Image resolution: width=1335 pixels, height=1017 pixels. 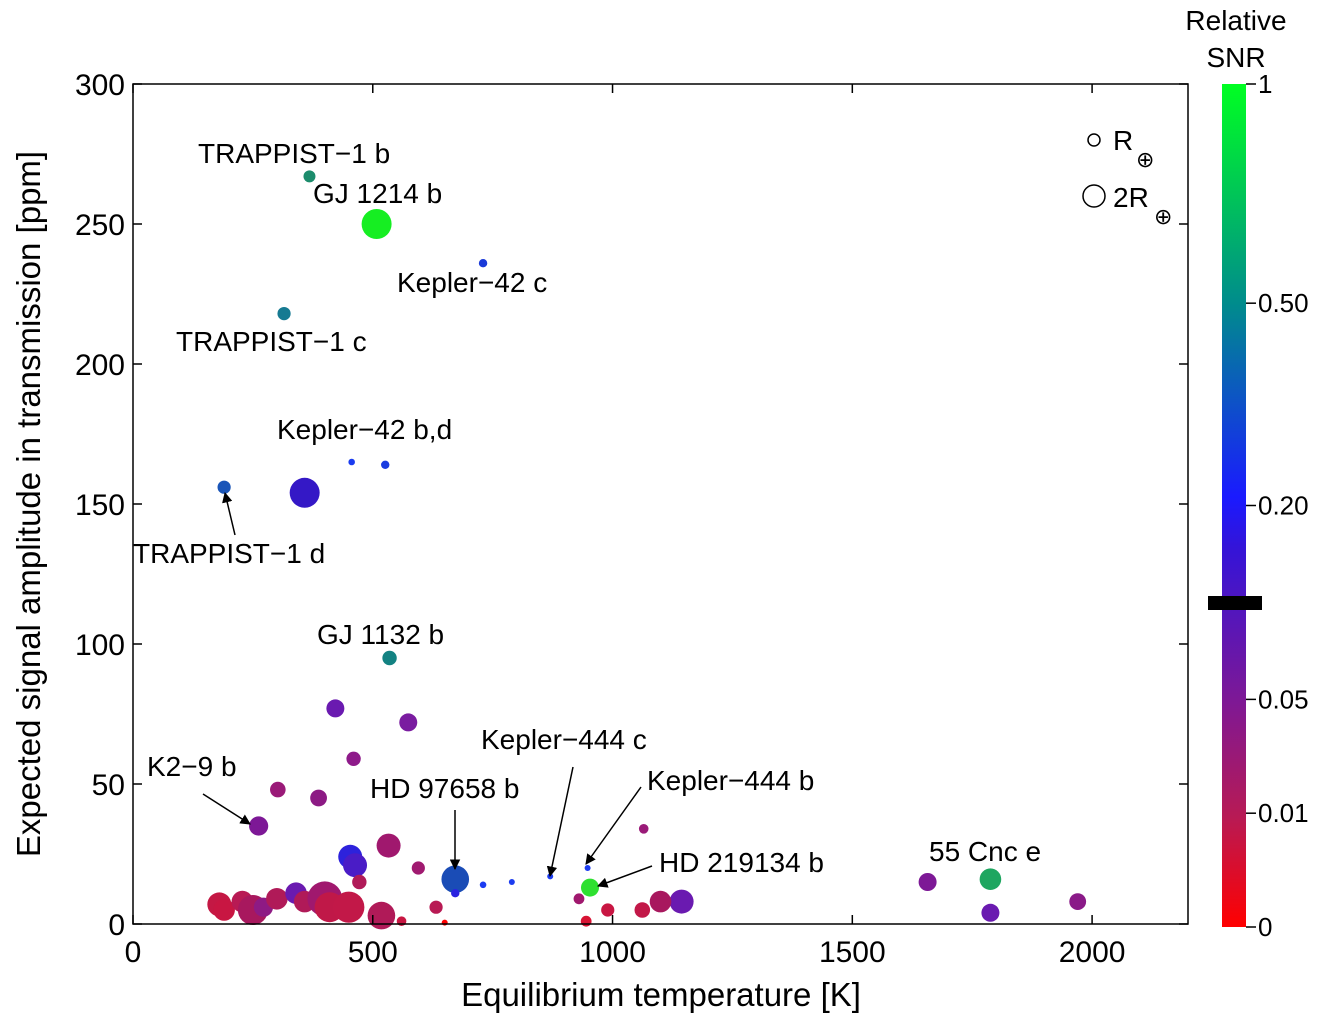 What do you see at coordinates (100, 365) in the screenshot?
I see `y-tick-label-4: 200` at bounding box center [100, 365].